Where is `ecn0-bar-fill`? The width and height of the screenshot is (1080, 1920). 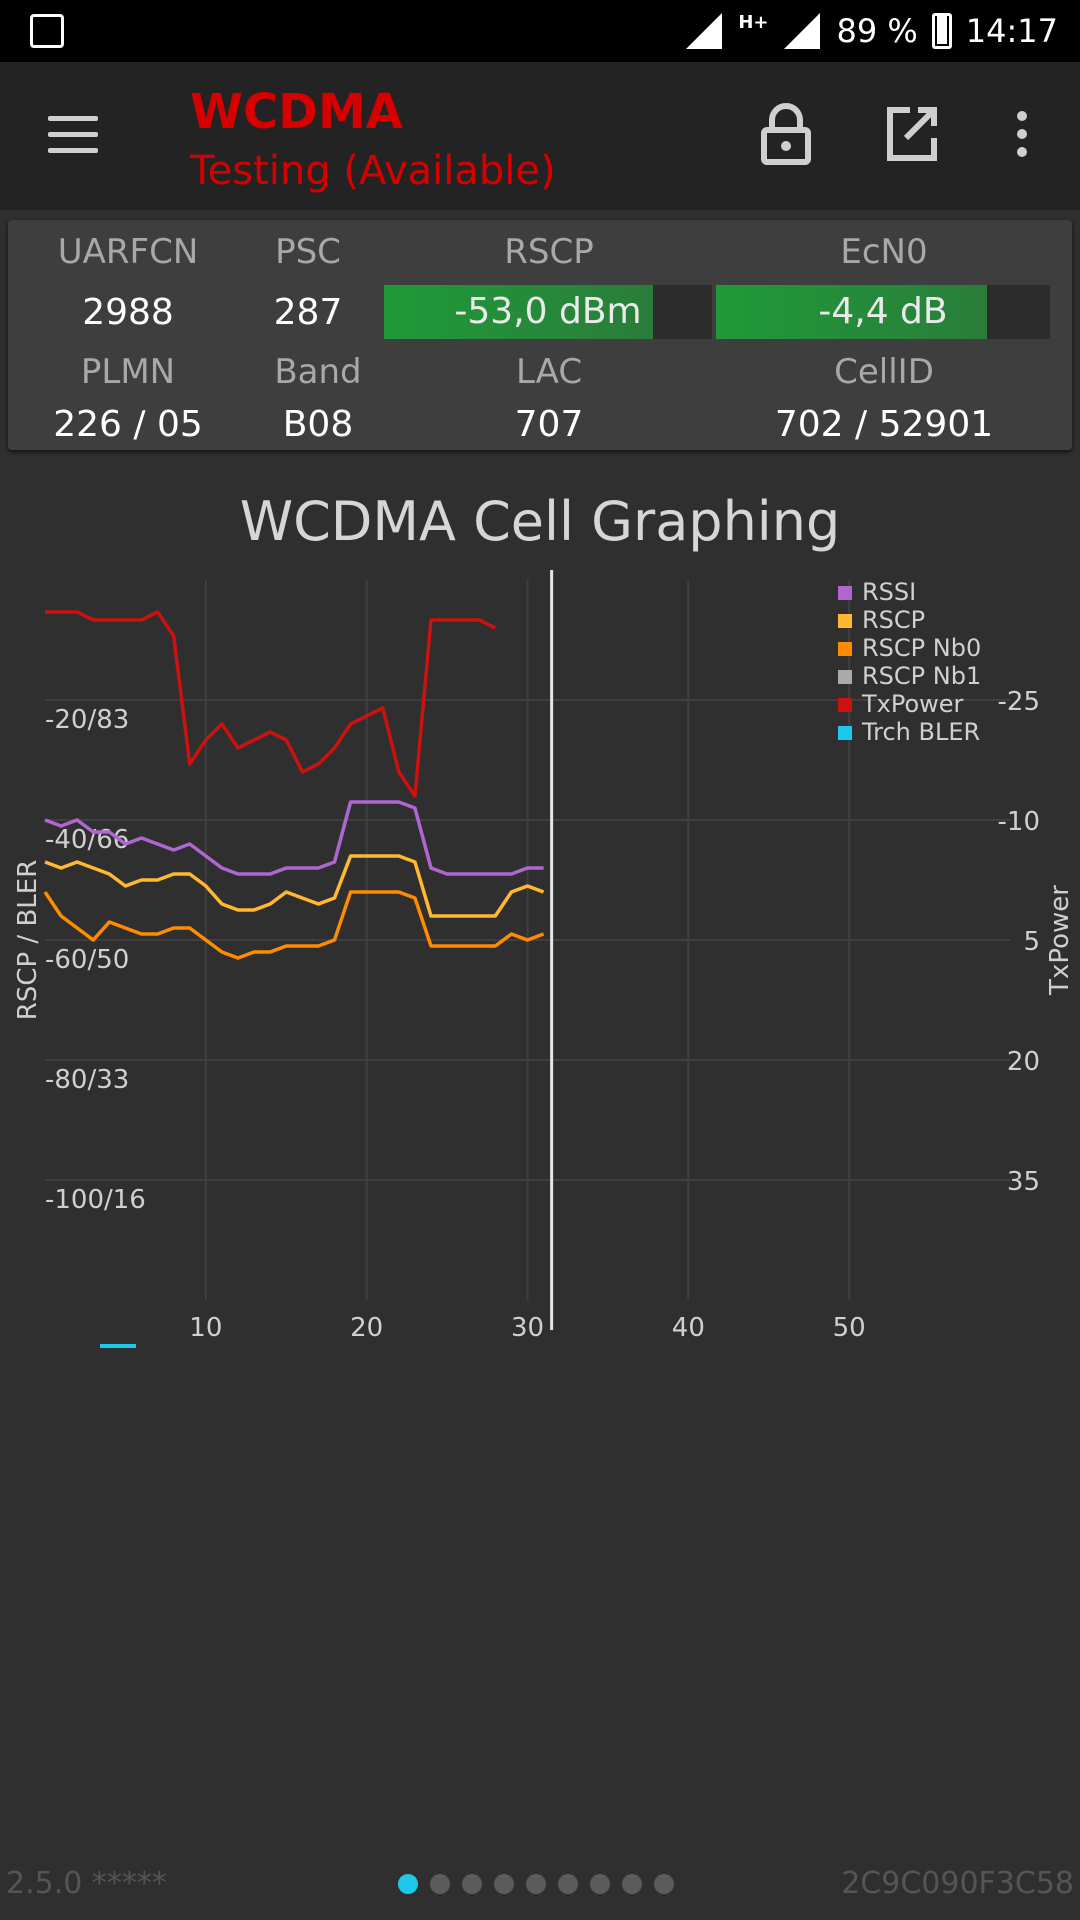 ecn0-bar-fill is located at coordinates (851, 312).